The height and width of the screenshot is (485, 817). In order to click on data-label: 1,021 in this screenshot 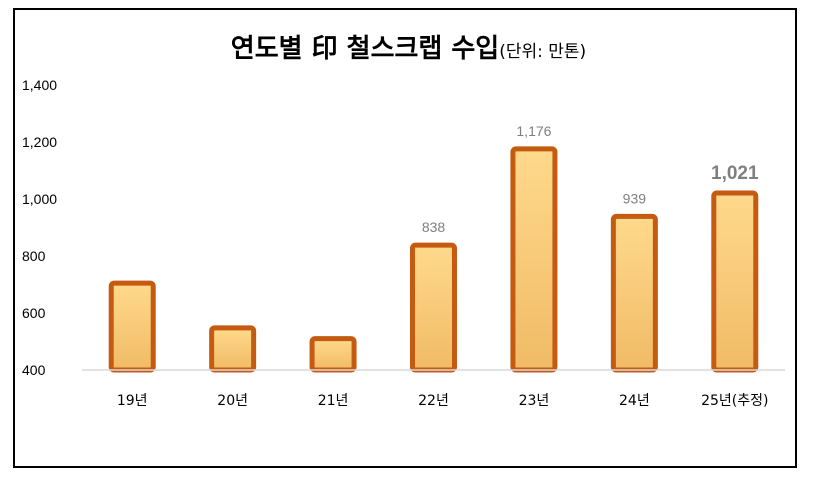, I will do `click(735, 173)`.